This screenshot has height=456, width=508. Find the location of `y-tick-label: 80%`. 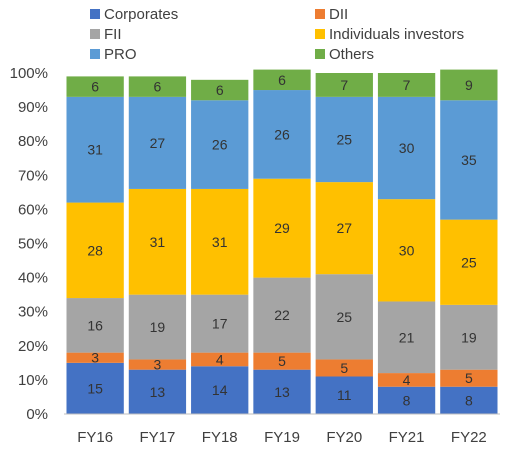

y-tick-label: 80% is located at coordinates (33, 141).